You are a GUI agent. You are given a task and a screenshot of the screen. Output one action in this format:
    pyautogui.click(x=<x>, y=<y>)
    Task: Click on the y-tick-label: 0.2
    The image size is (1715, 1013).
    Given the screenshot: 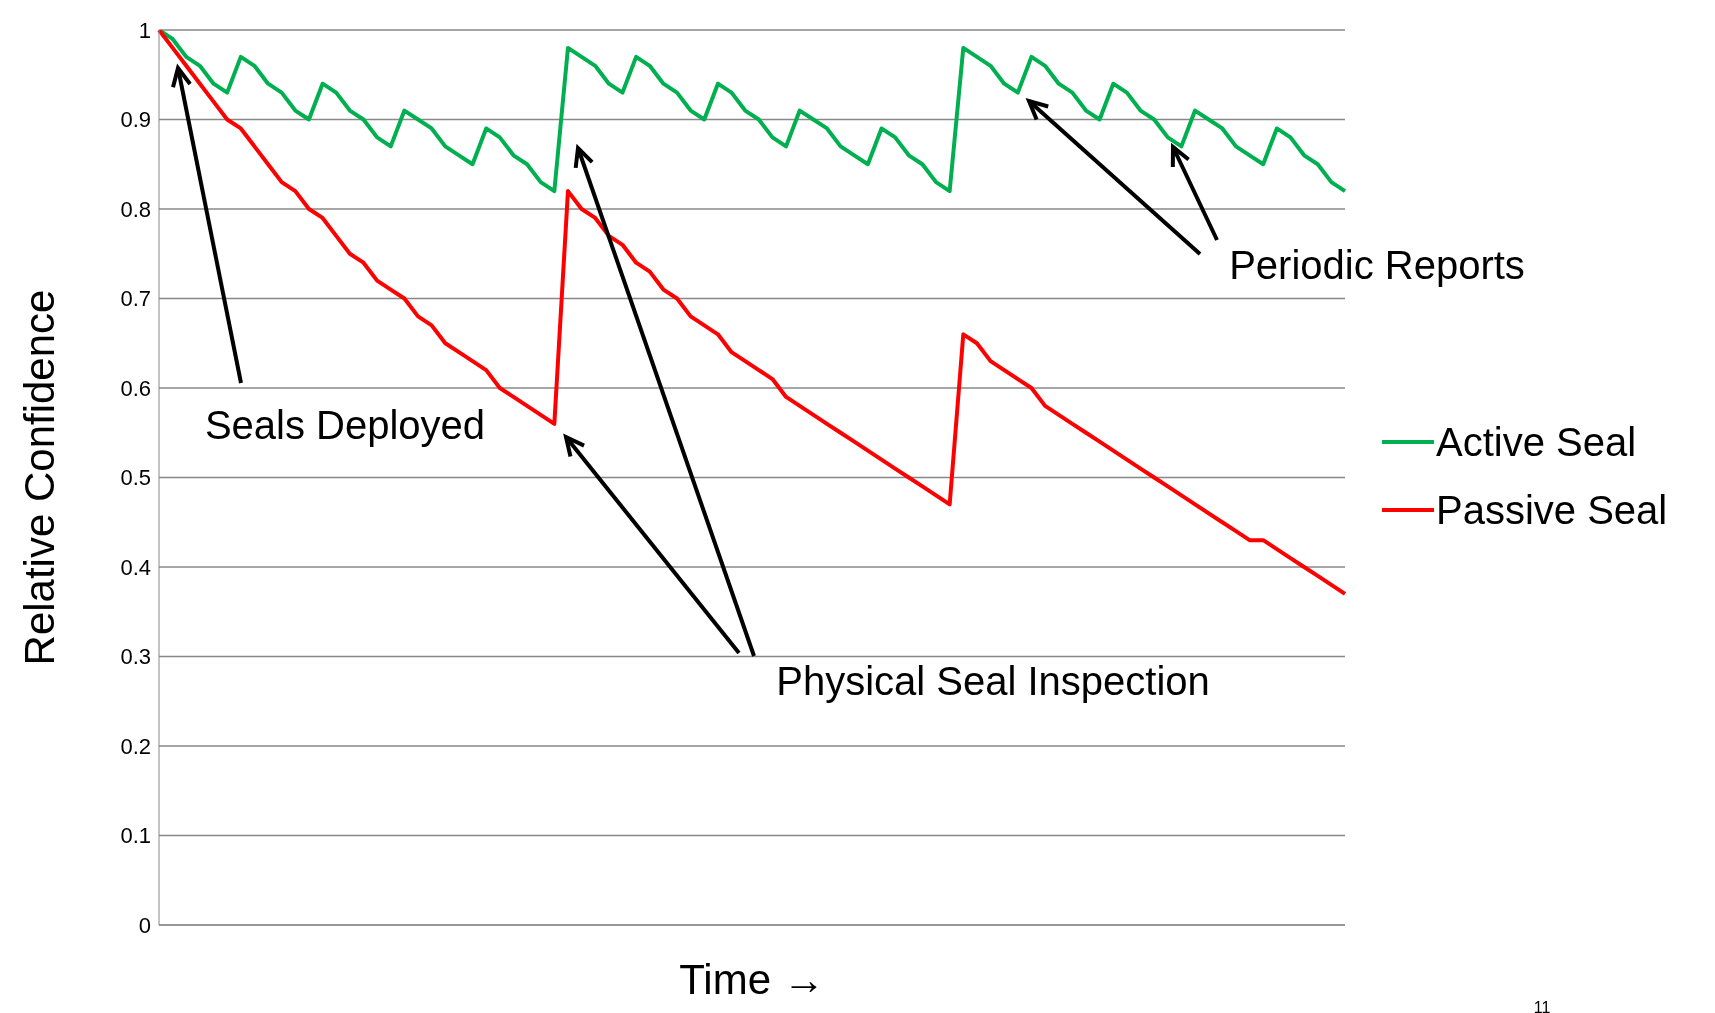 What is the action you would take?
    pyautogui.click(x=135, y=746)
    